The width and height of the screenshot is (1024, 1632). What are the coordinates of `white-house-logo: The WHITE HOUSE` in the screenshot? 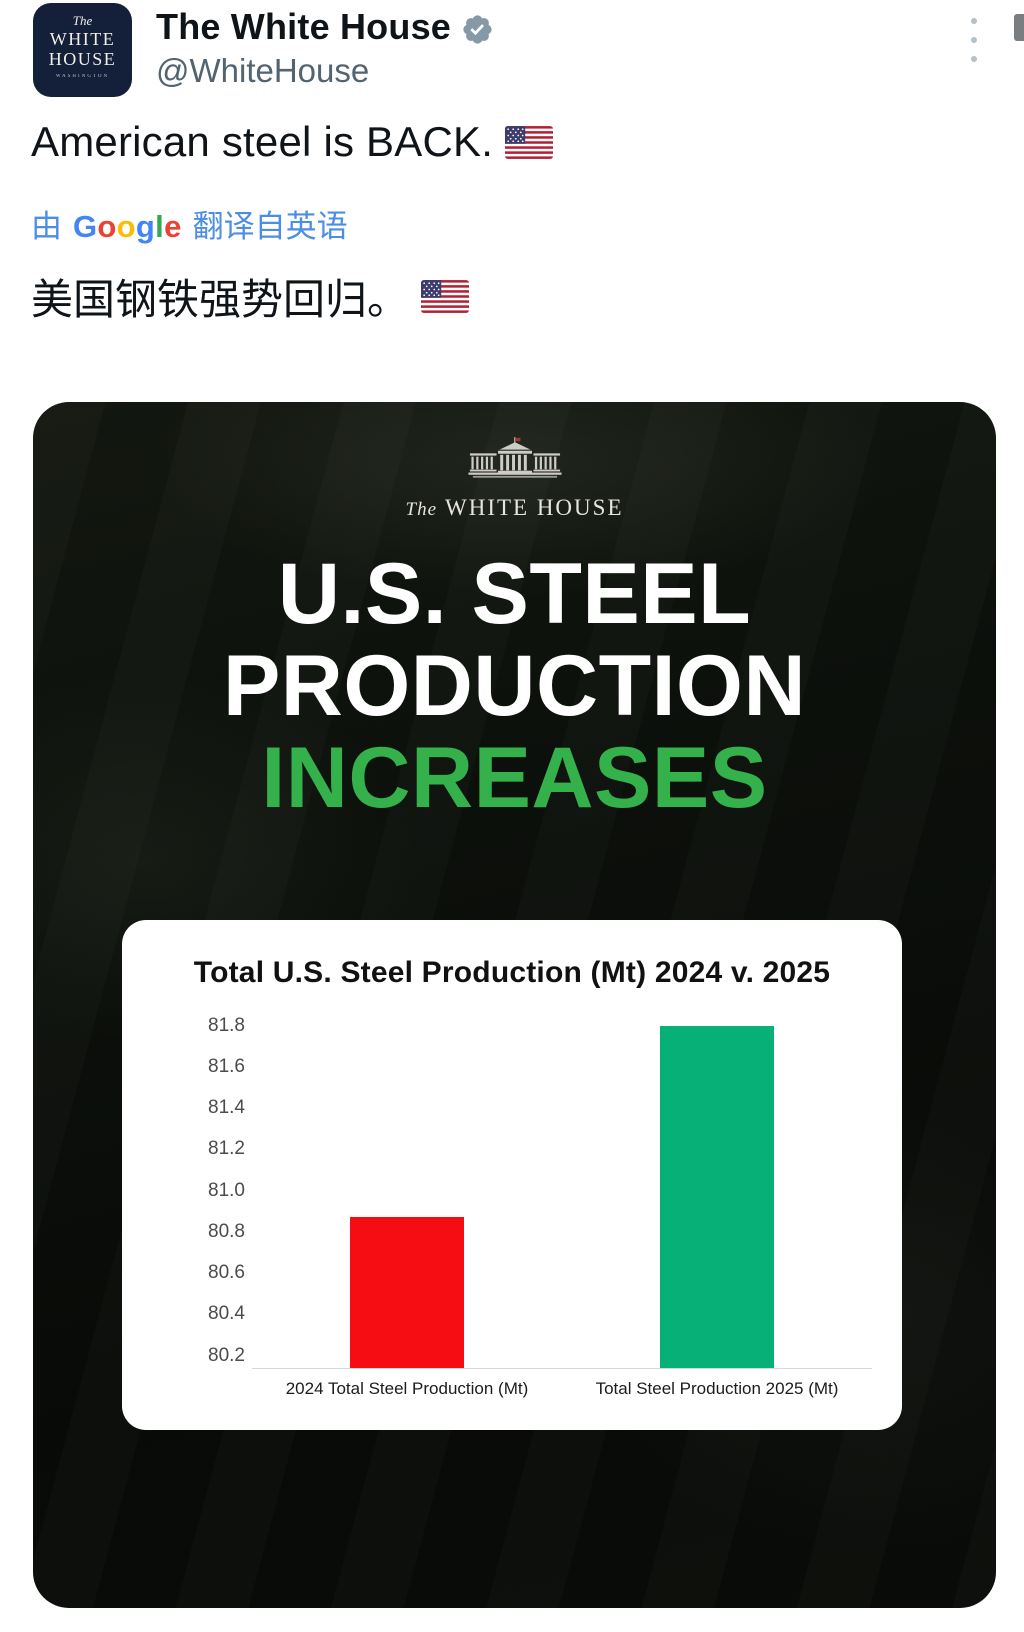 It's located at (514, 478).